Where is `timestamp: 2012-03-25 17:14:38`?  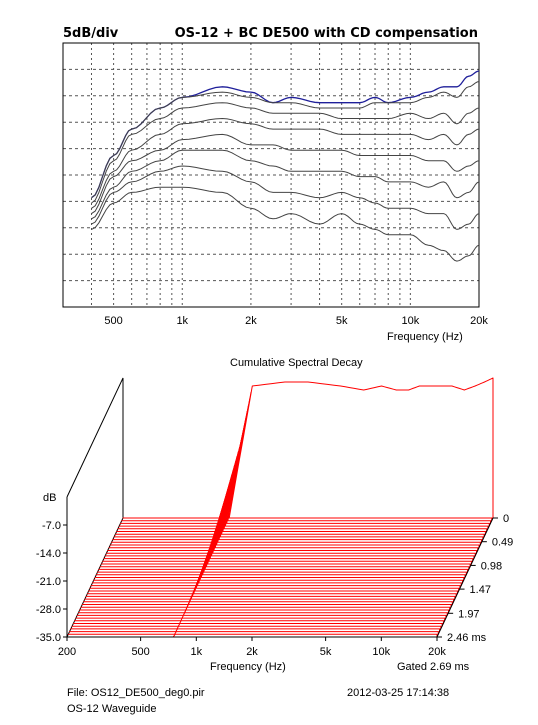
timestamp: 2012-03-25 17:14:38 is located at coordinates (398, 693).